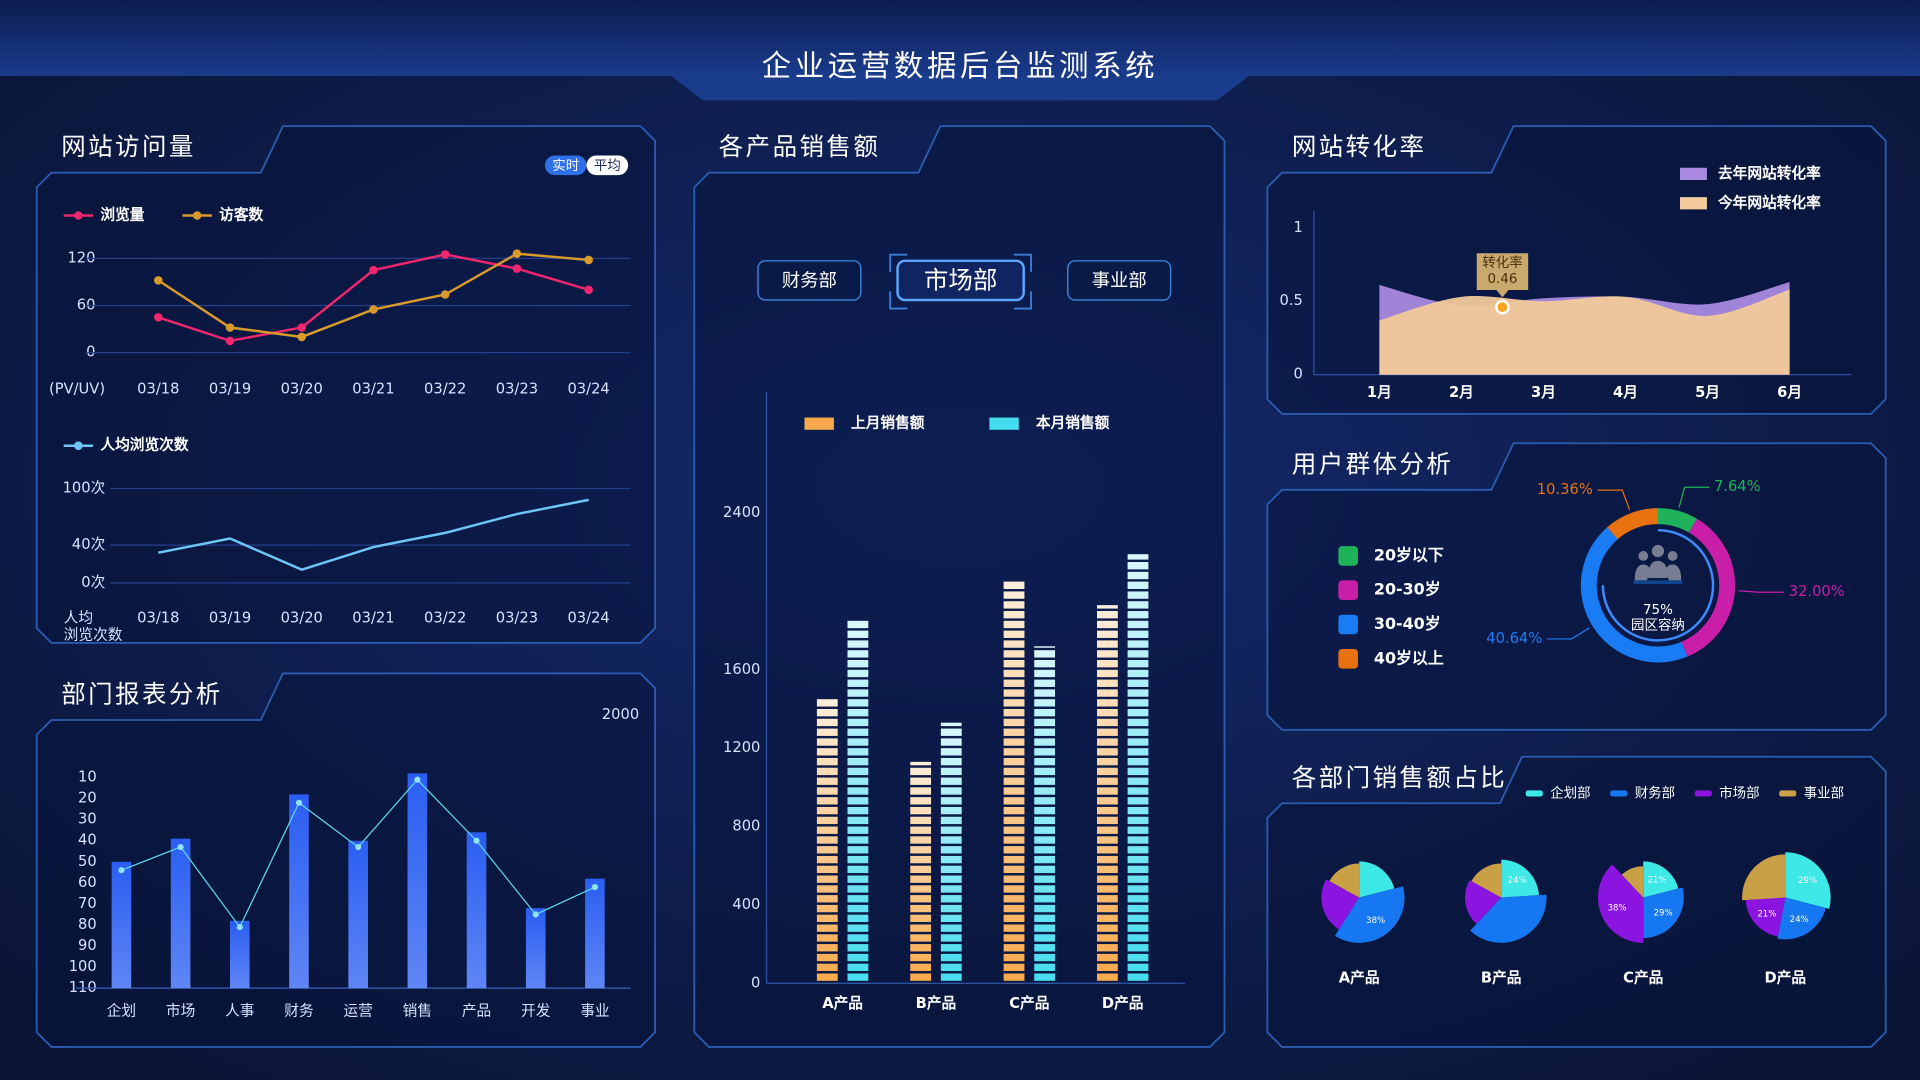 Image resolution: width=1920 pixels, height=1080 pixels. Describe the element at coordinates (93, 582) in the screenshot. I see `y-tick-label: 0次` at that location.